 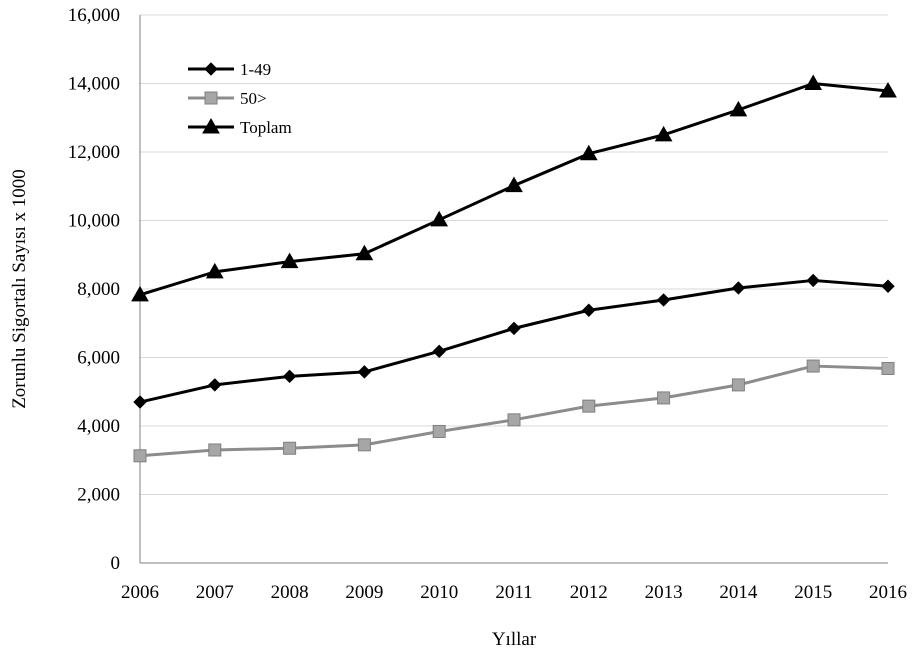 I want to click on y-tick-label: 14,000, so click(x=94, y=84).